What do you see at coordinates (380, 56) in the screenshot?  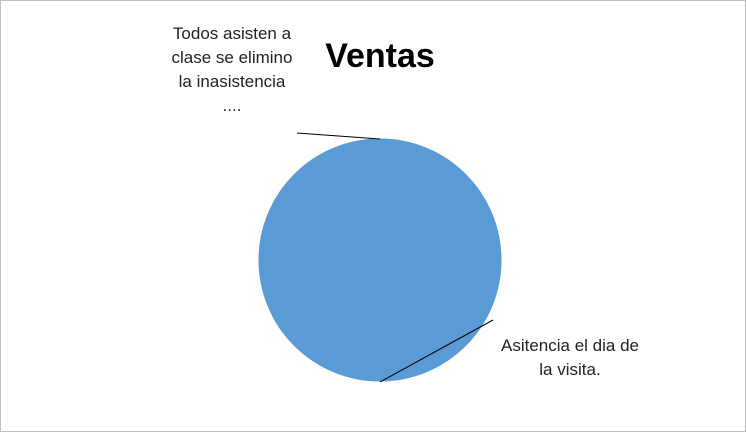 I see `chart-title: Ventas` at bounding box center [380, 56].